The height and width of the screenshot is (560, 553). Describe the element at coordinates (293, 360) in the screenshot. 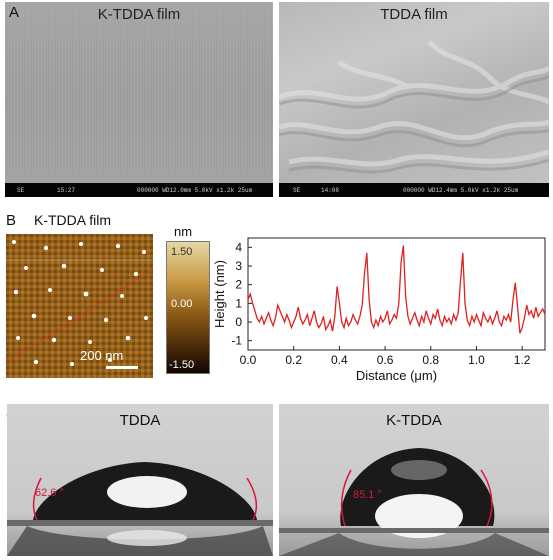

I see `x-tick-label: 0.2` at that location.